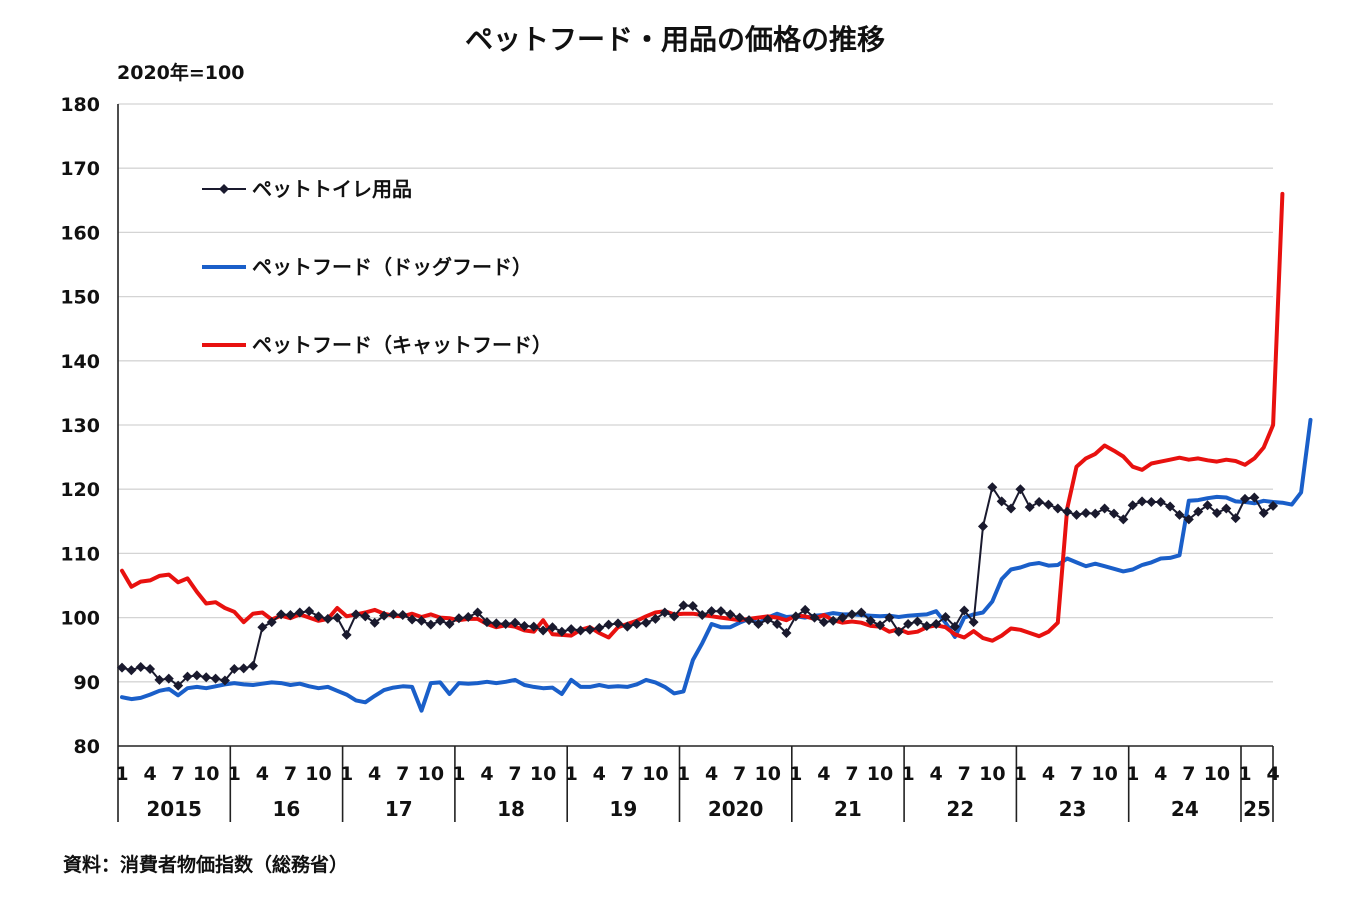 This screenshot has height=900, width=1350. Describe the element at coordinates (181, 73) in the screenshot. I see `y-axis-unit-label: 2020年=100` at that location.